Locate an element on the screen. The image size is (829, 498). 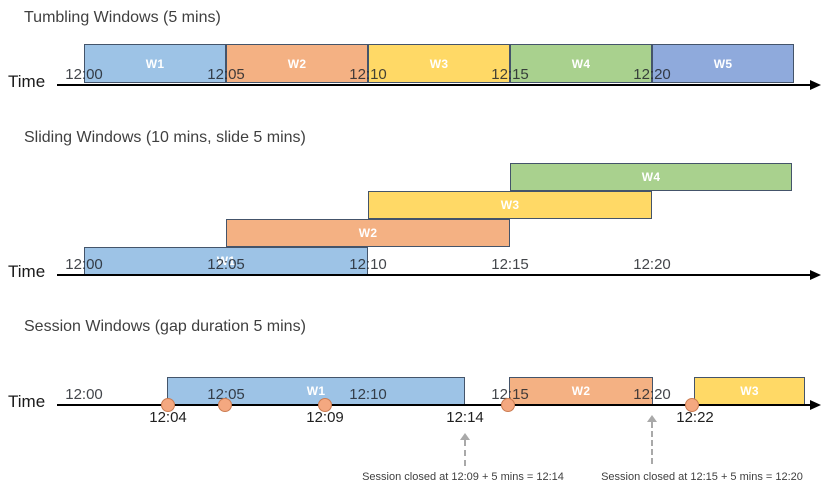
callout-text: Session closed at 12:15 + 5 mins = 12:20 is located at coordinates (702, 477).